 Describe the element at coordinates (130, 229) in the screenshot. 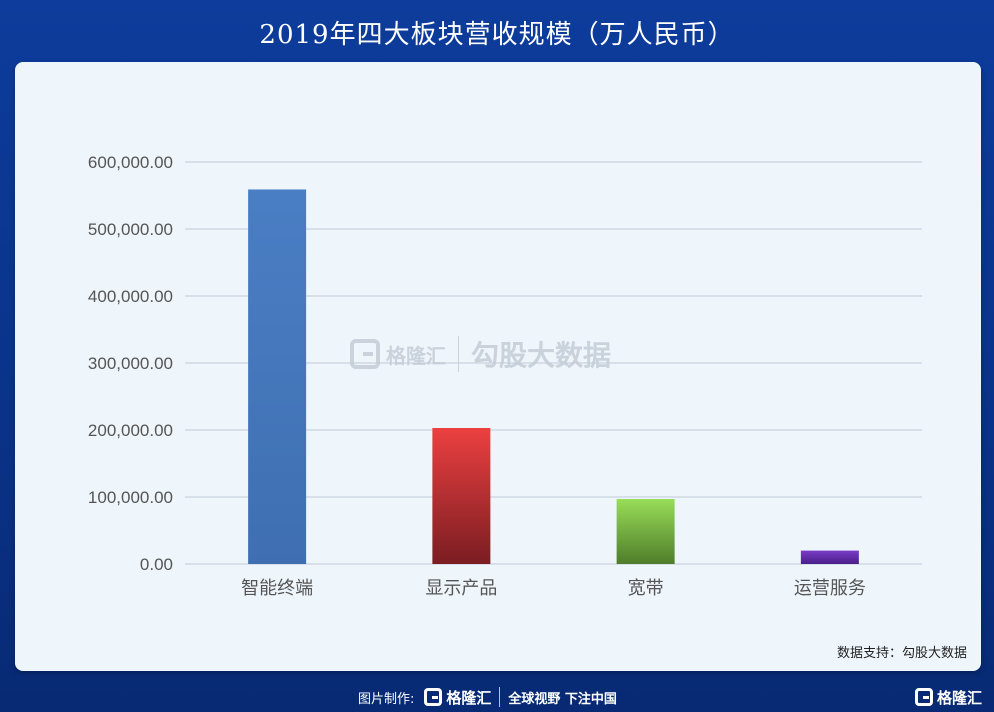

I see `y-tick-label: 500,000.00` at that location.